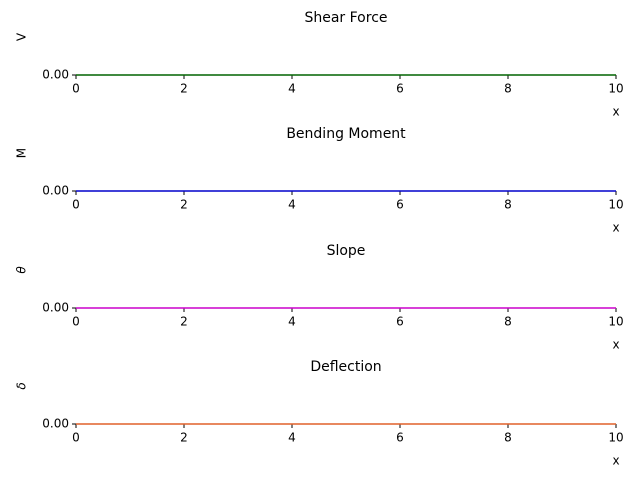  What do you see at coordinates (22, 36) in the screenshot?
I see `y-axis-label: V` at bounding box center [22, 36].